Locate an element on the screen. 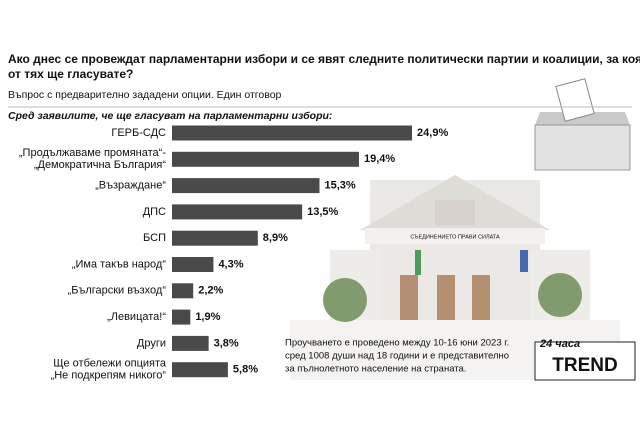 This screenshot has height=439, width=640. footnote: за пълнолетното население на страната. is located at coordinates (375, 369).